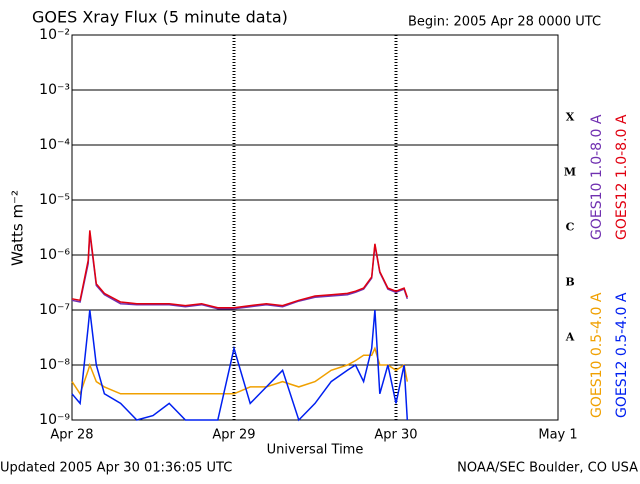  I want to click on x-tick-label: Apr 29, so click(233, 435).